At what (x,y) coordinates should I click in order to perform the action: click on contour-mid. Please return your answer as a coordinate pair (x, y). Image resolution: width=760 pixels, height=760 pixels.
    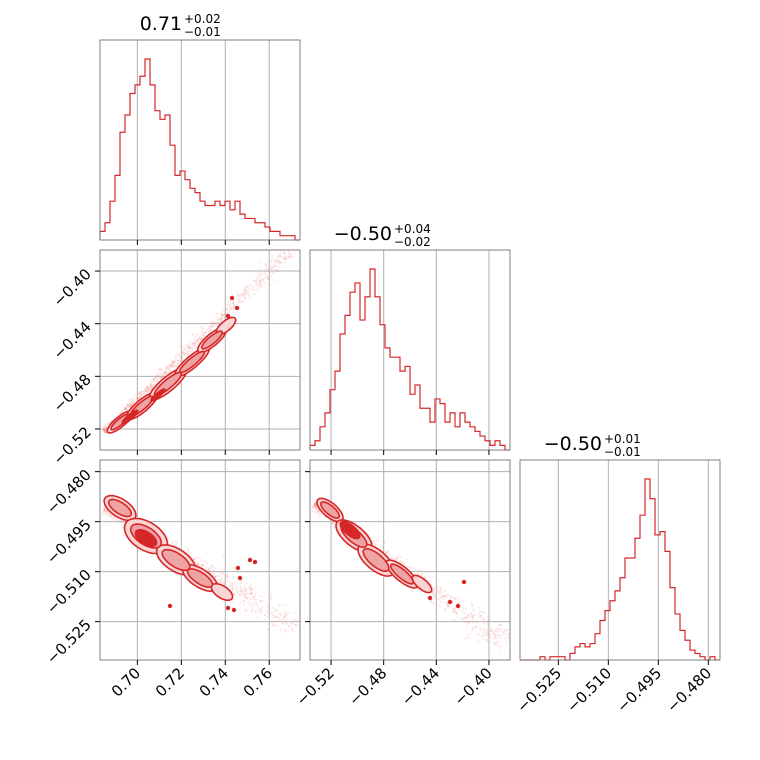
    Looking at the image, I should click on (200, 578).